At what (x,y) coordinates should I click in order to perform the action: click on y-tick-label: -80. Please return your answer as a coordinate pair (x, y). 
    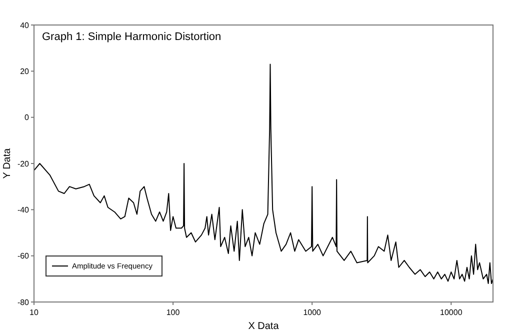
    Looking at the image, I should click on (23, 302).